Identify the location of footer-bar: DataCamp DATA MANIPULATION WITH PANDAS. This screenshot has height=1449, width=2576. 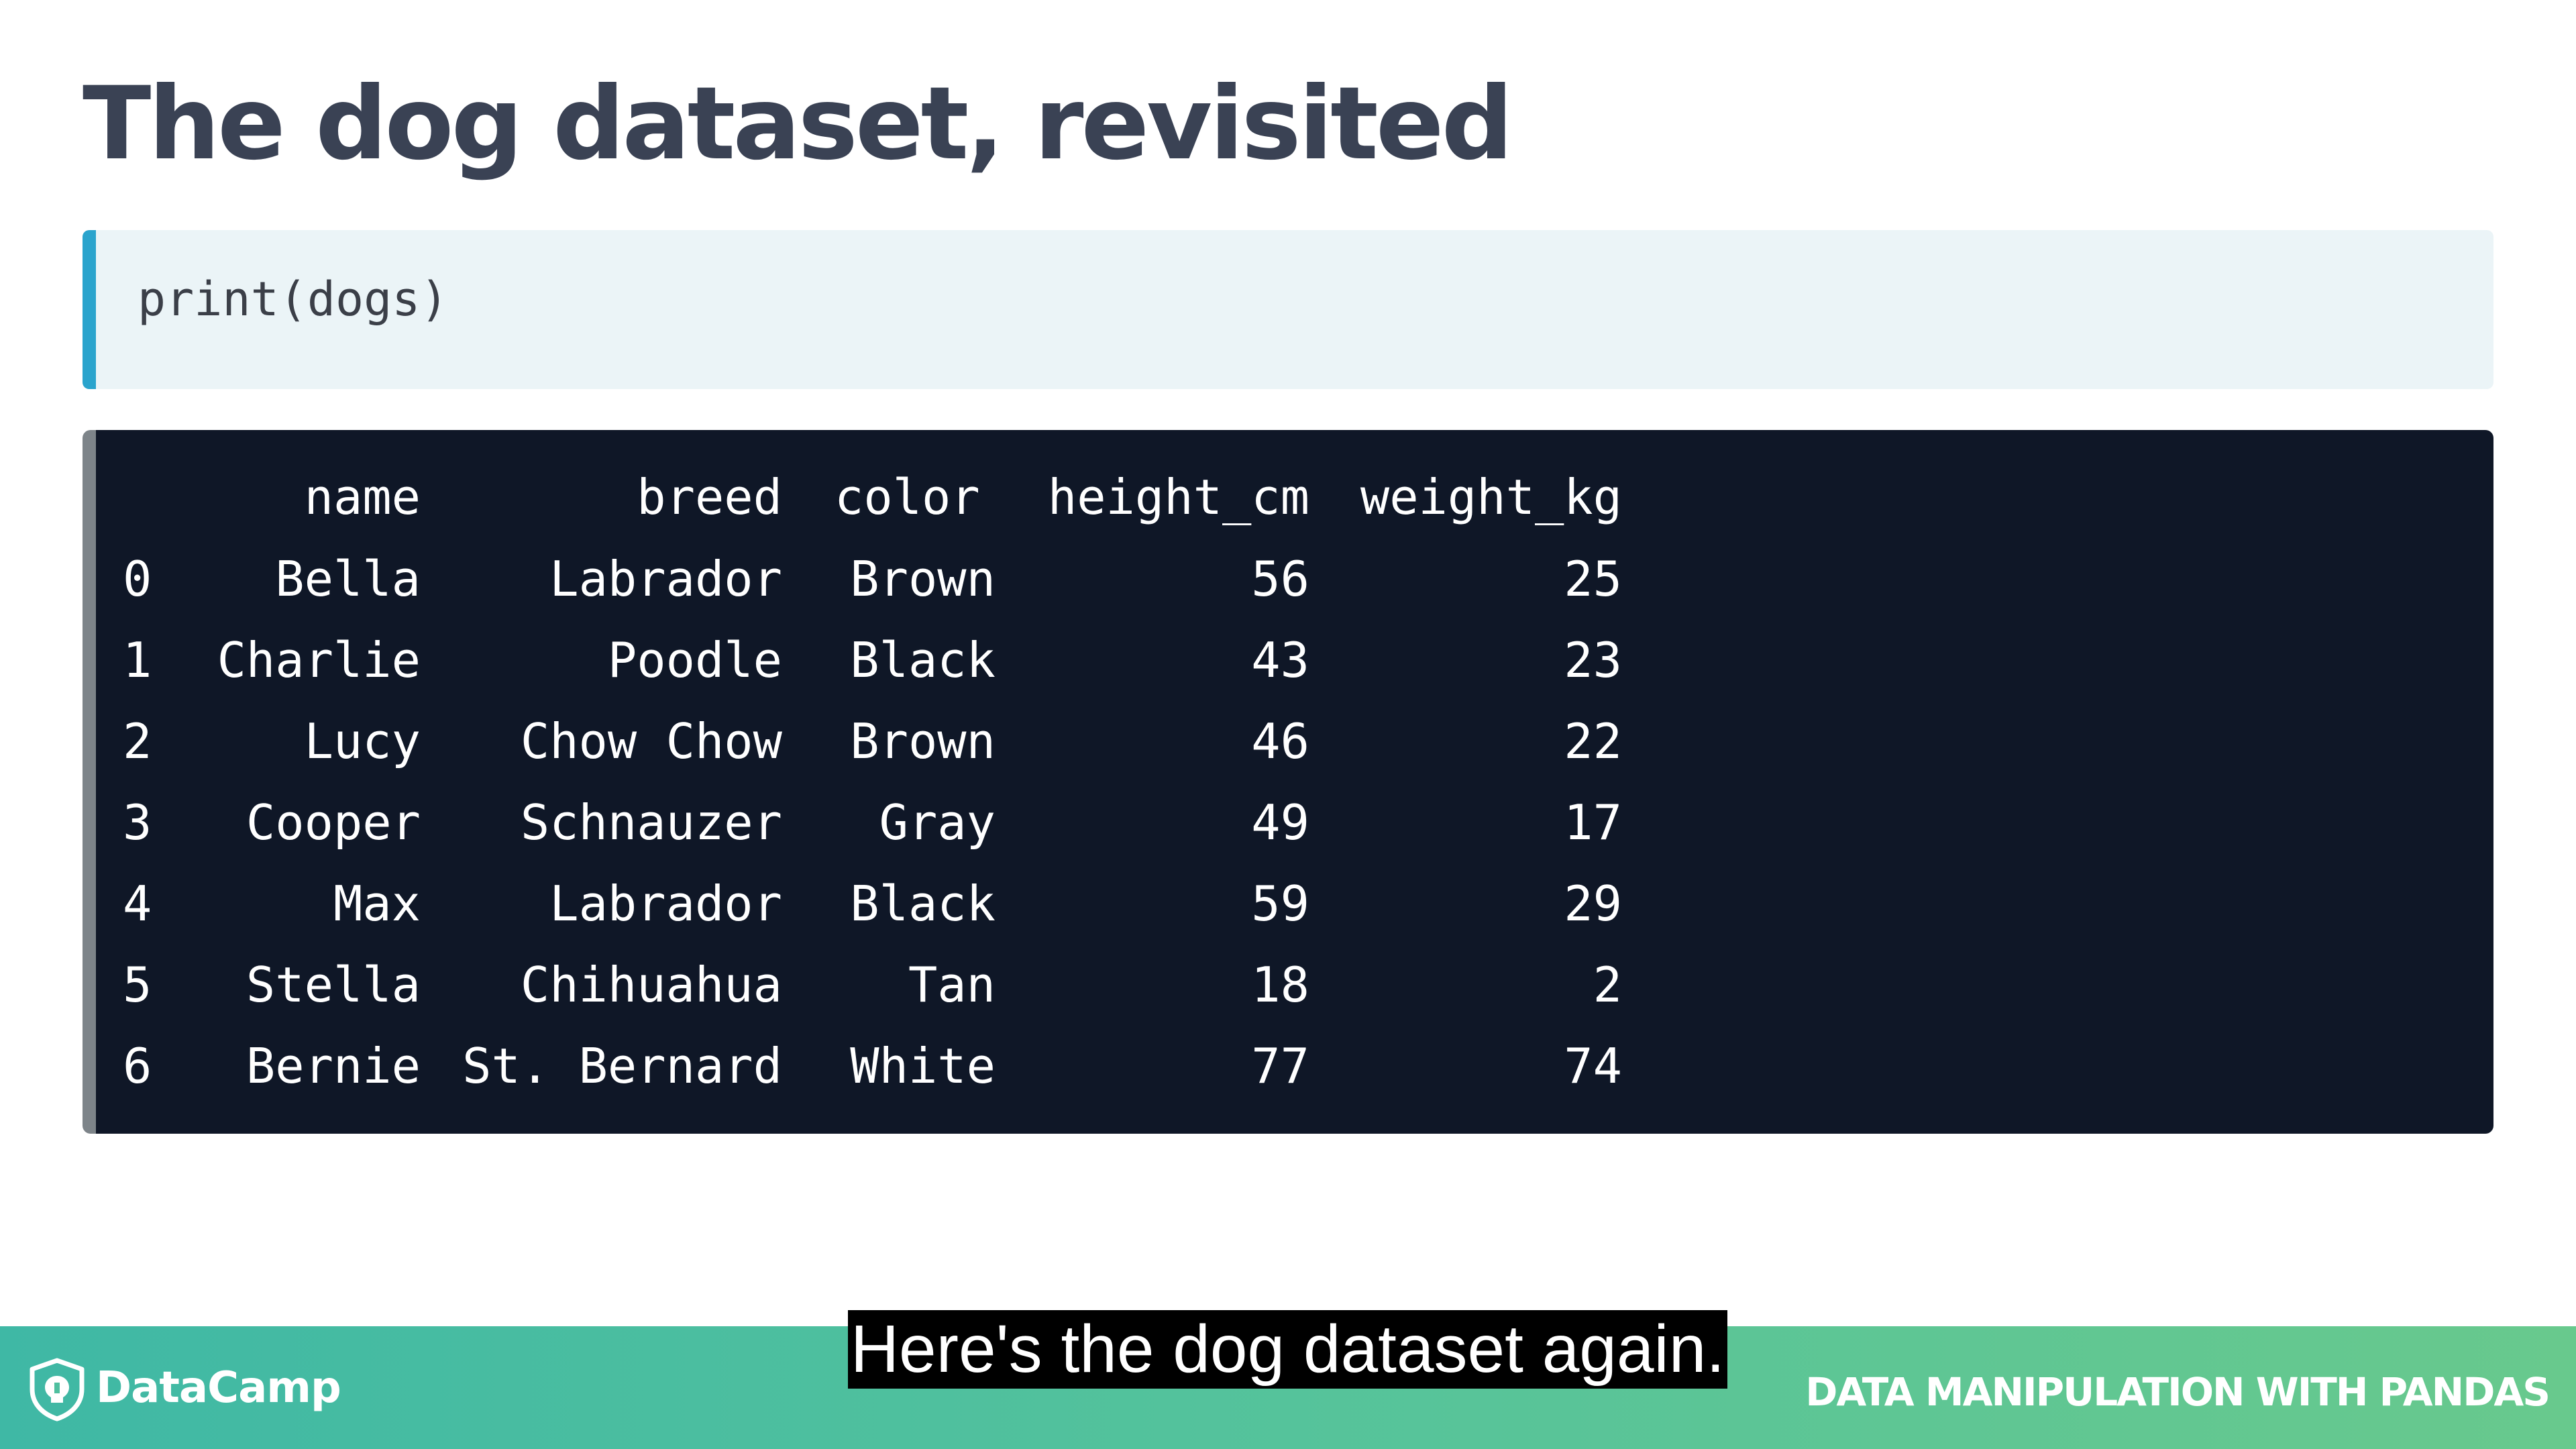
(1288, 1387).